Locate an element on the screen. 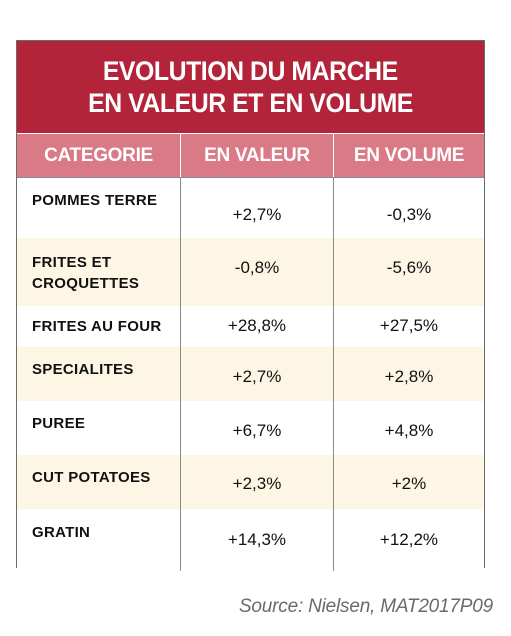 This screenshot has height=636, width=511. valeur-cell: +28,8% is located at coordinates (256, 326).